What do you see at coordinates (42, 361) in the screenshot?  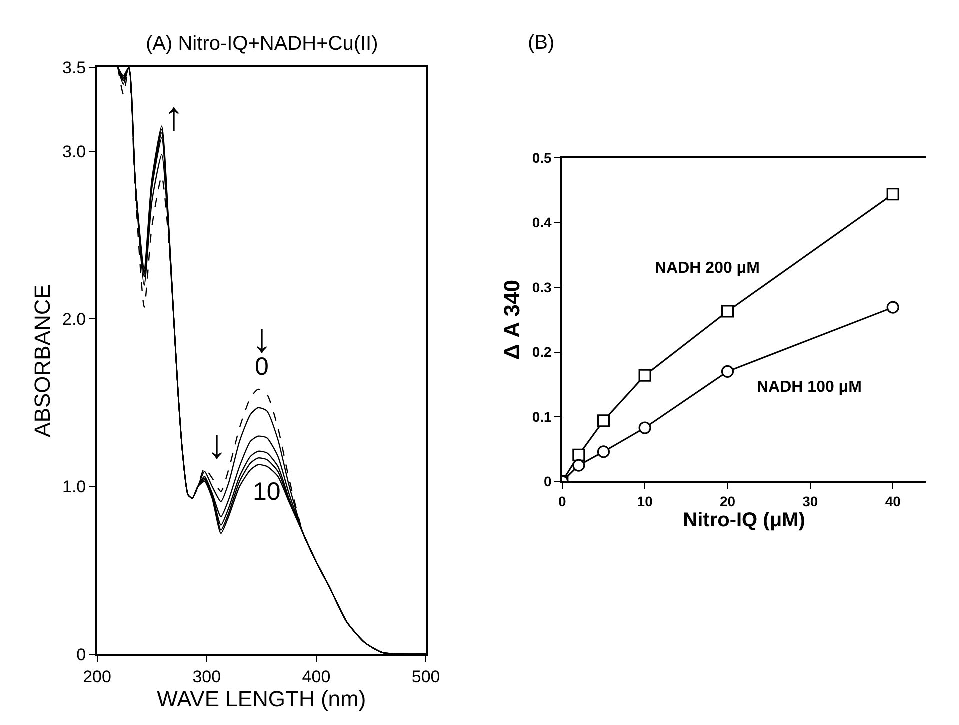 I see `y-axis-title: ABSORBANCE` at bounding box center [42, 361].